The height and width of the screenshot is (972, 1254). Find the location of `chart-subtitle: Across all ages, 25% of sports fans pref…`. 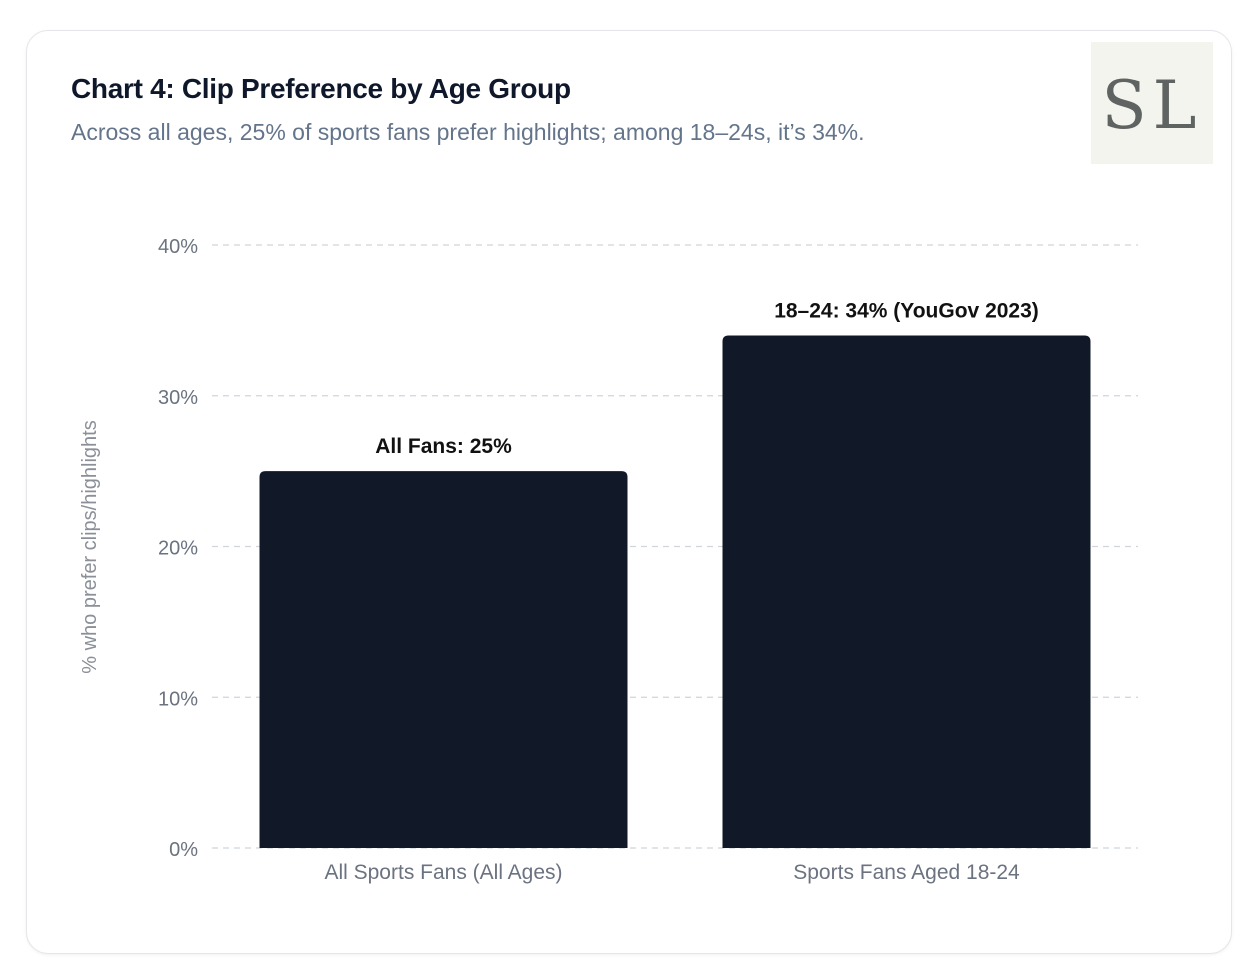

chart-subtitle: Across all ages, 25% of sports fans pref… is located at coordinates (468, 132).